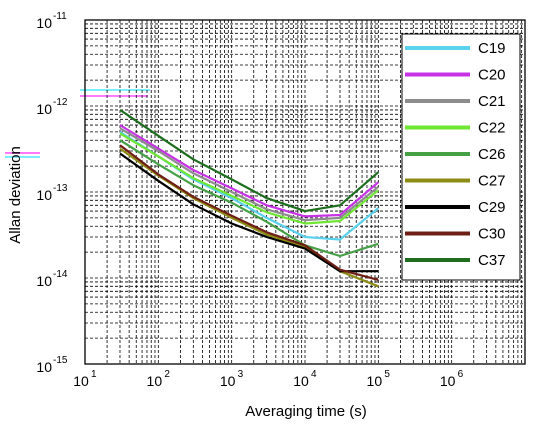  I want to click on legend-label: C27, so click(492, 181).